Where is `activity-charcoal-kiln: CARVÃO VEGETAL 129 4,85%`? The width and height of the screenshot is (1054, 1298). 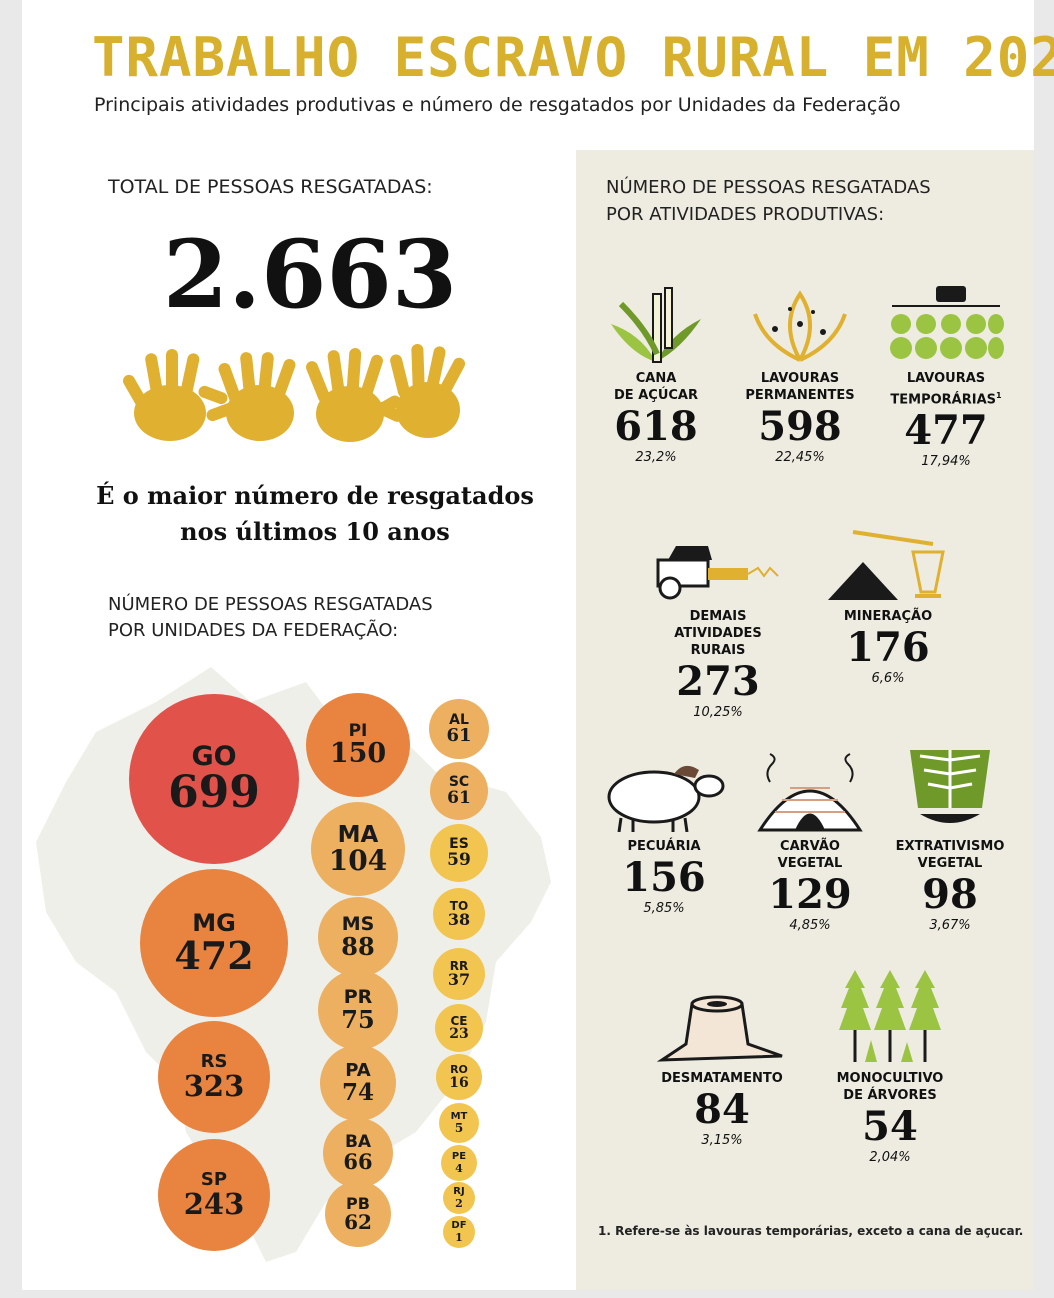
activity-charcoal-kiln: CARVÃO VEGETAL 129 4,85% is located at coordinates (810, 835).